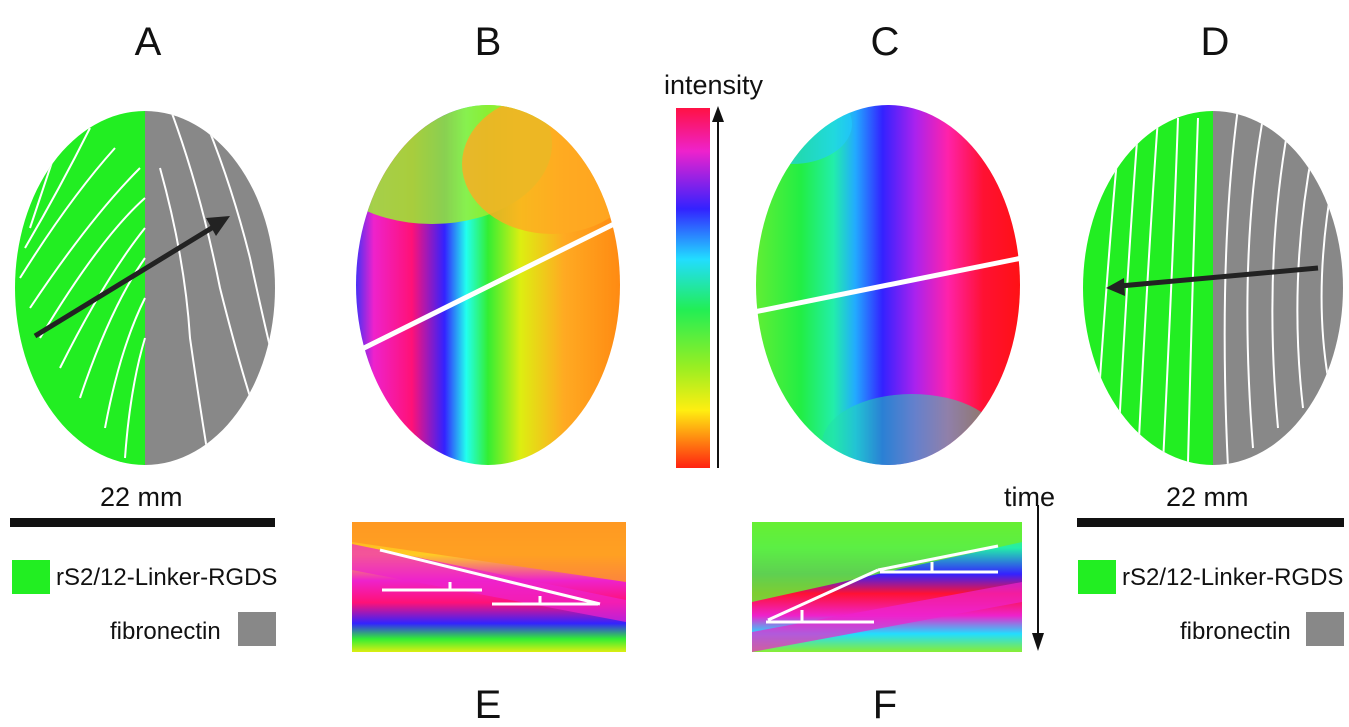 Image resolution: width=1349 pixels, height=727 pixels. What do you see at coordinates (142, 522) in the screenshot?
I see `scale-bar-a` at bounding box center [142, 522].